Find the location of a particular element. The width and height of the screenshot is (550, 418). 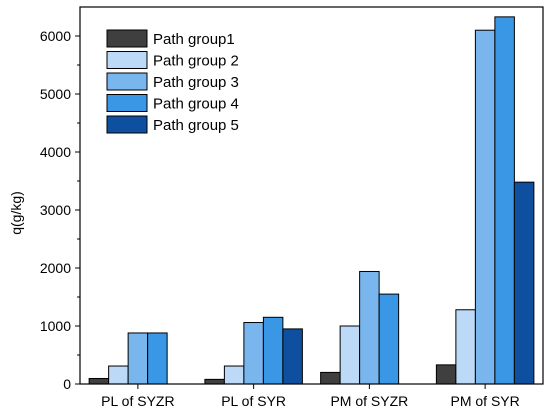

y-tick-label: 0 is located at coordinates (67, 384).